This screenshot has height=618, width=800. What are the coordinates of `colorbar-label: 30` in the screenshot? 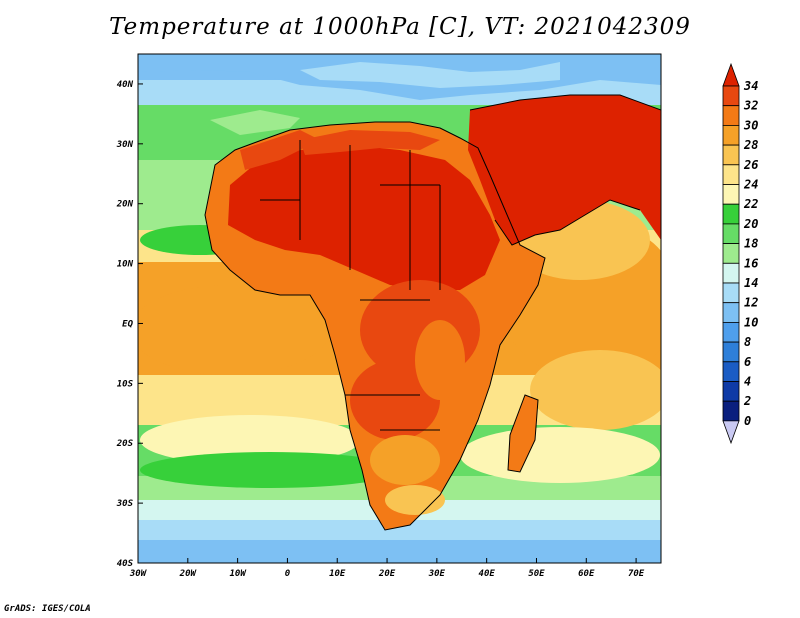 It's located at (750, 125).